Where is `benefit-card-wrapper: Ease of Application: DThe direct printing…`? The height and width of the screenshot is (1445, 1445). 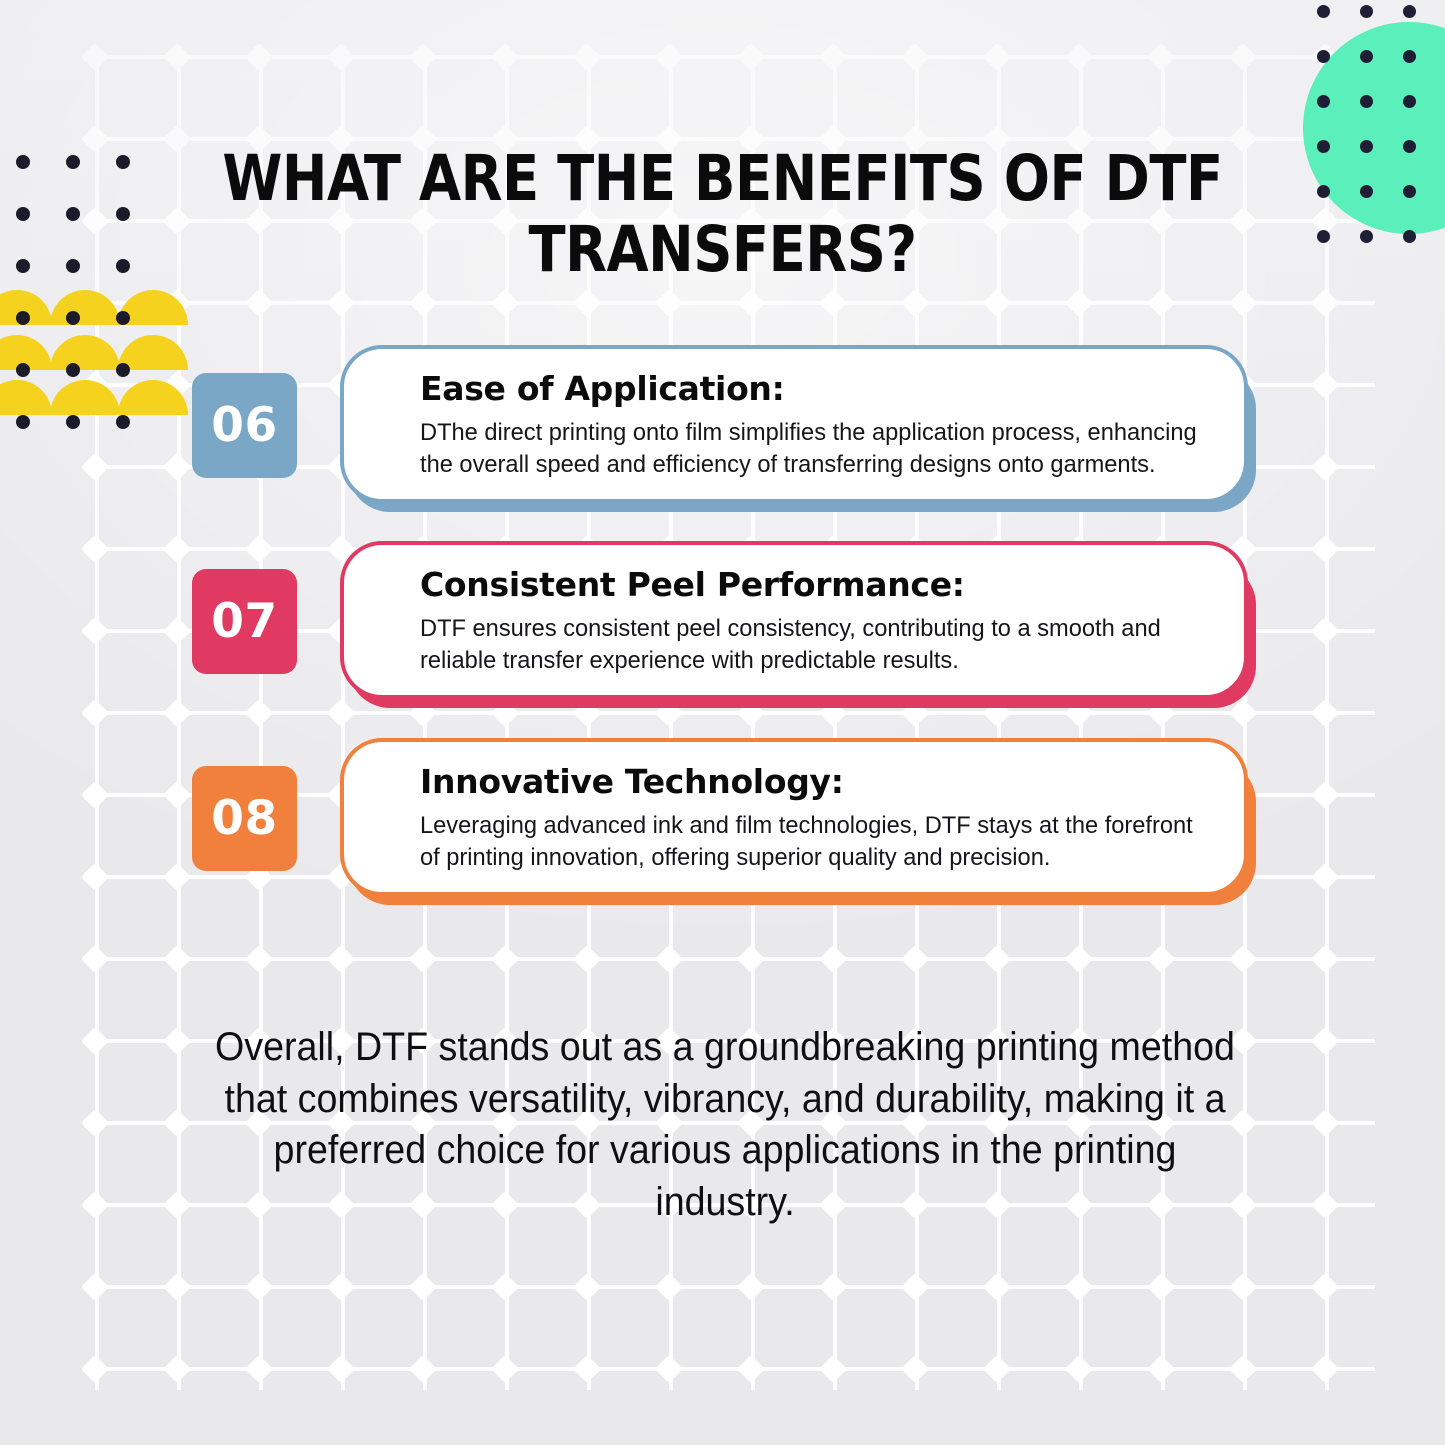 benefit-card-wrapper: Ease of Application: DThe direct printing… is located at coordinates (798, 428).